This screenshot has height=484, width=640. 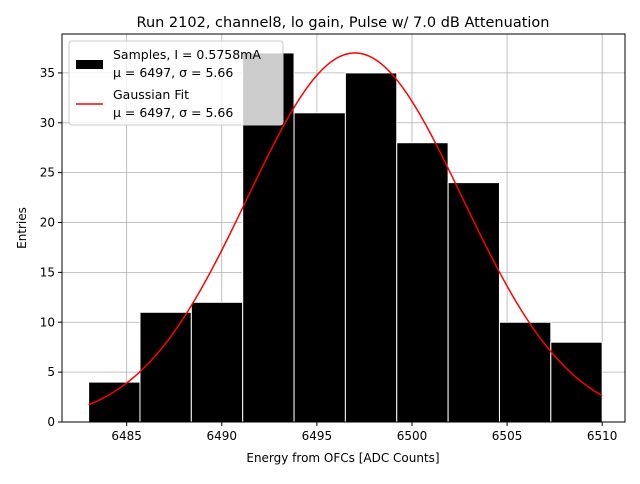 What do you see at coordinates (151, 94) in the screenshot?
I see `legend-fit-label: Gaussian Fit` at bounding box center [151, 94].